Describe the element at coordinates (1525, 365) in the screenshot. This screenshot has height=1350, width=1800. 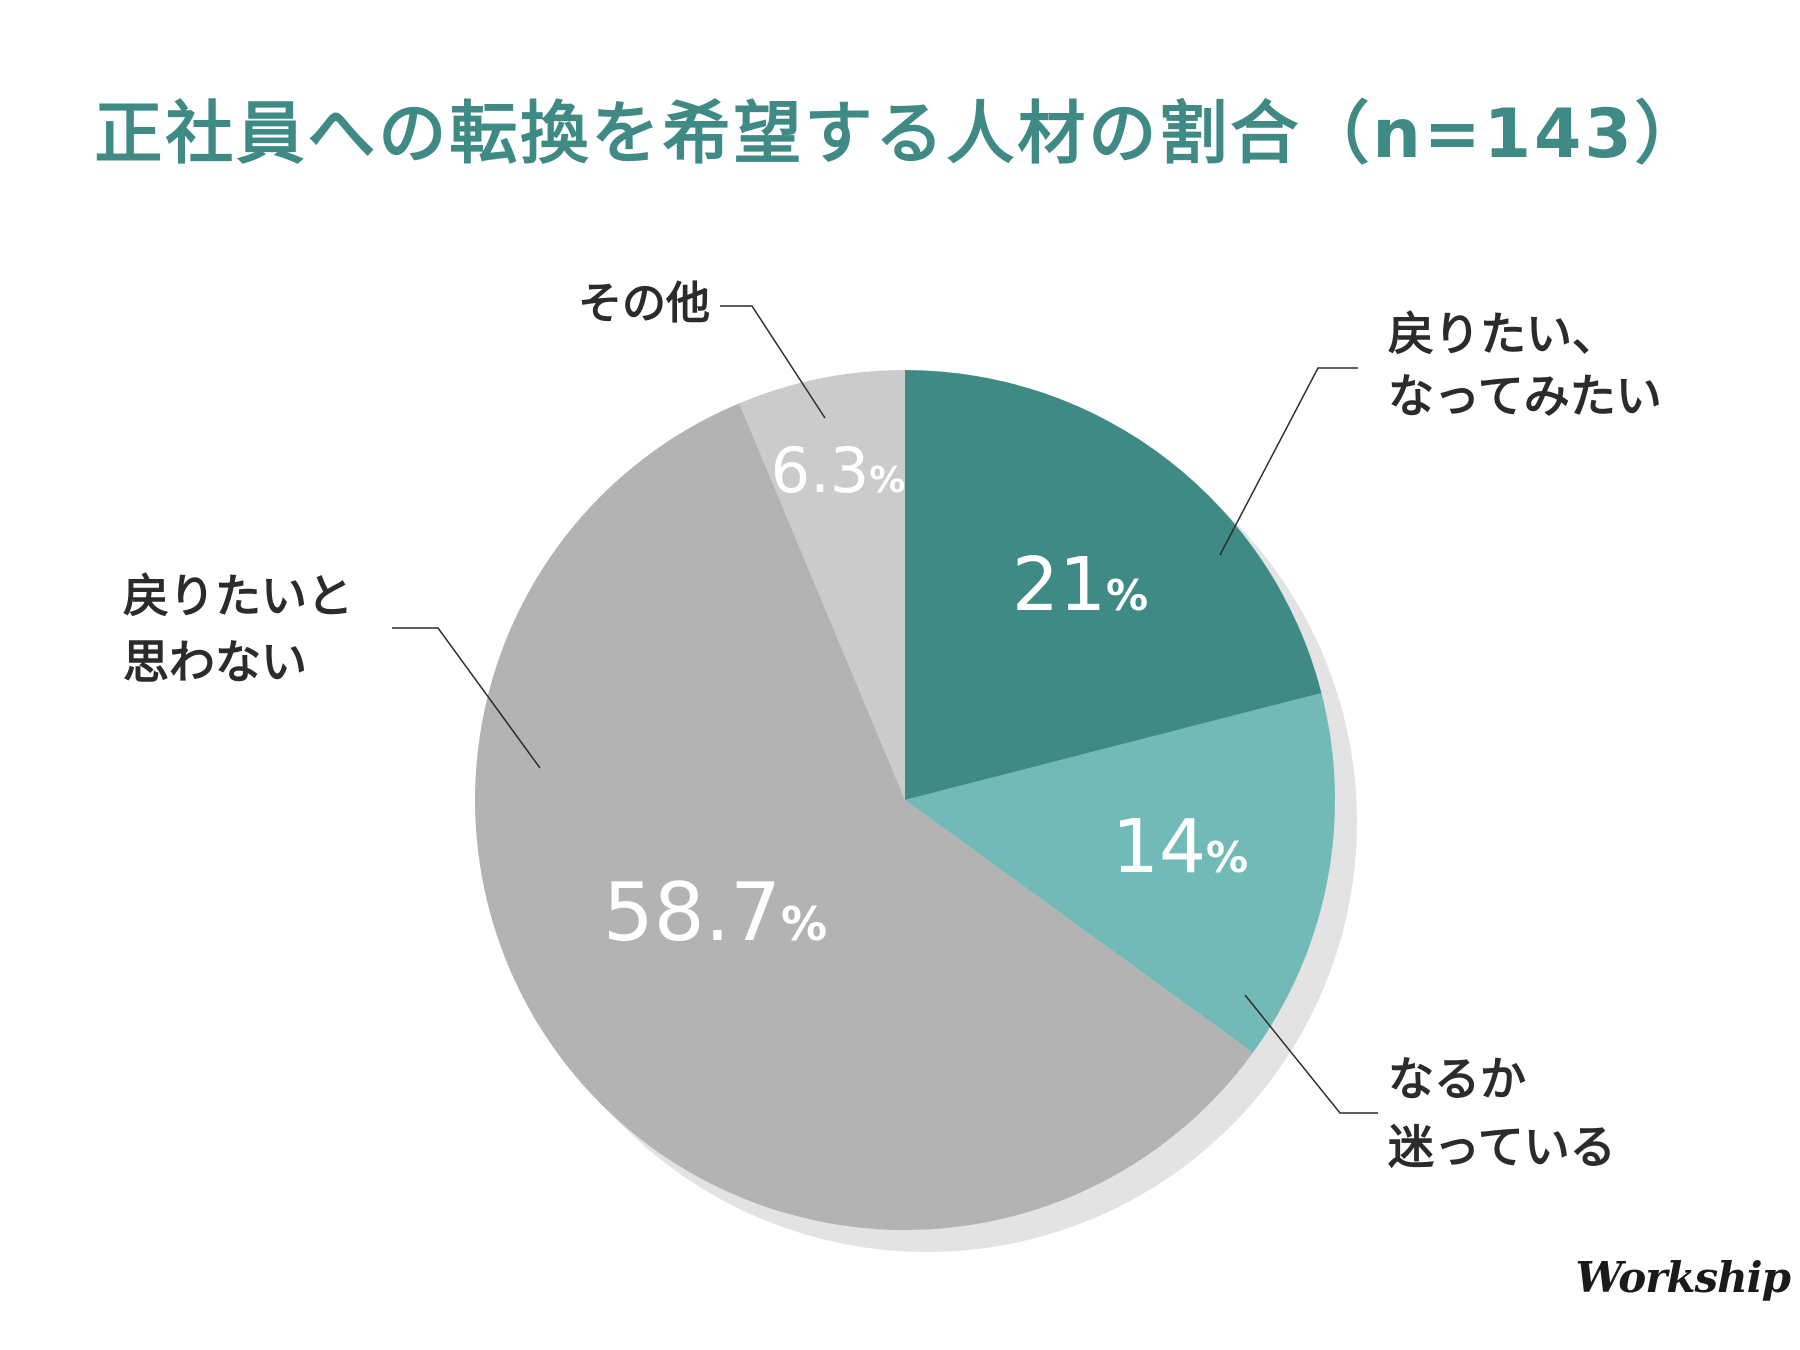
I see `slice-category-label-1: 戻りたい、なってみたい` at that location.